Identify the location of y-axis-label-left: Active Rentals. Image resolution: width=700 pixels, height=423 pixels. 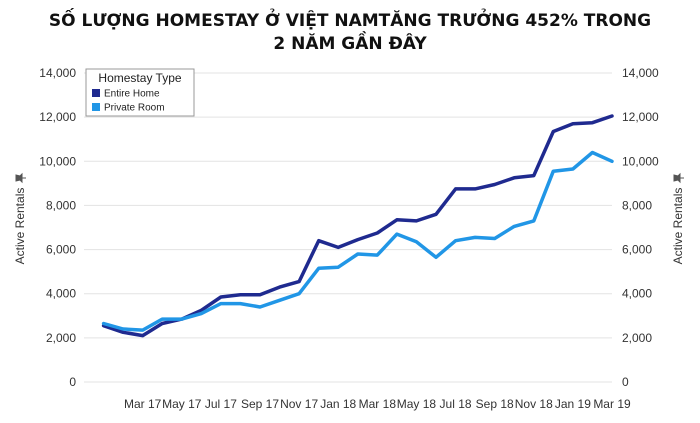
(20, 226).